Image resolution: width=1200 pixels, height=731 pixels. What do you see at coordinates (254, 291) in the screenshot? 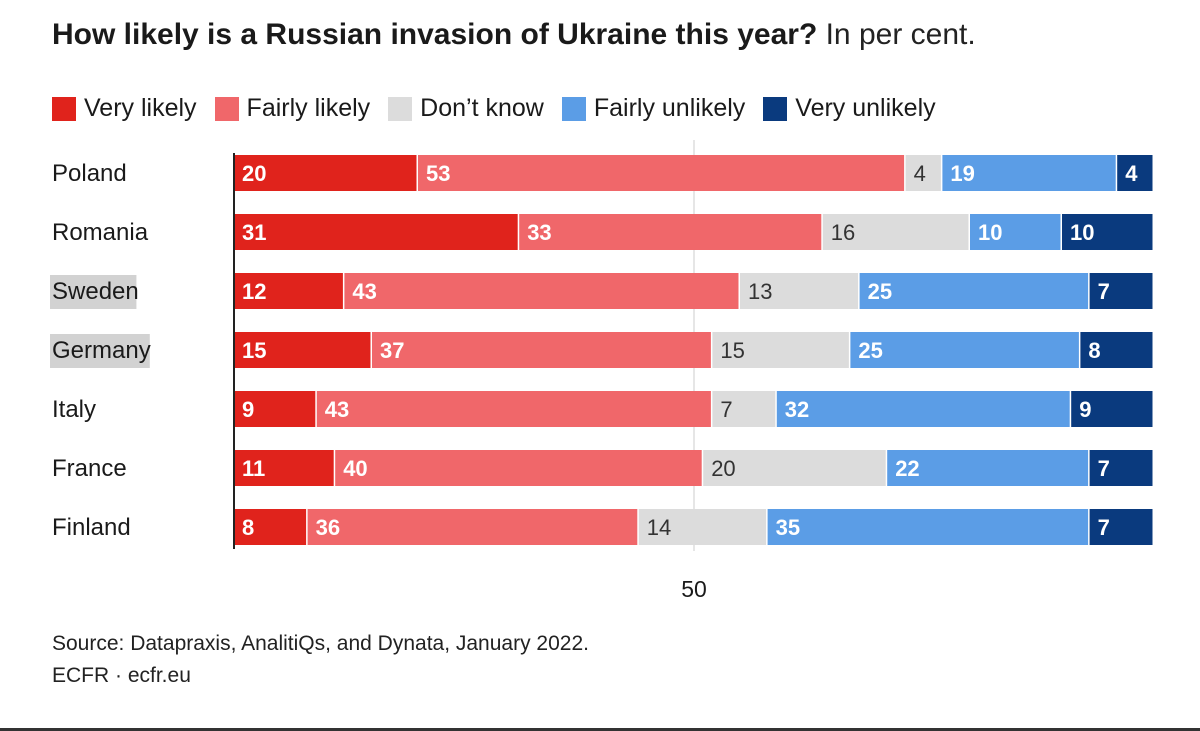
I see `data-label: 12` at bounding box center [254, 291].